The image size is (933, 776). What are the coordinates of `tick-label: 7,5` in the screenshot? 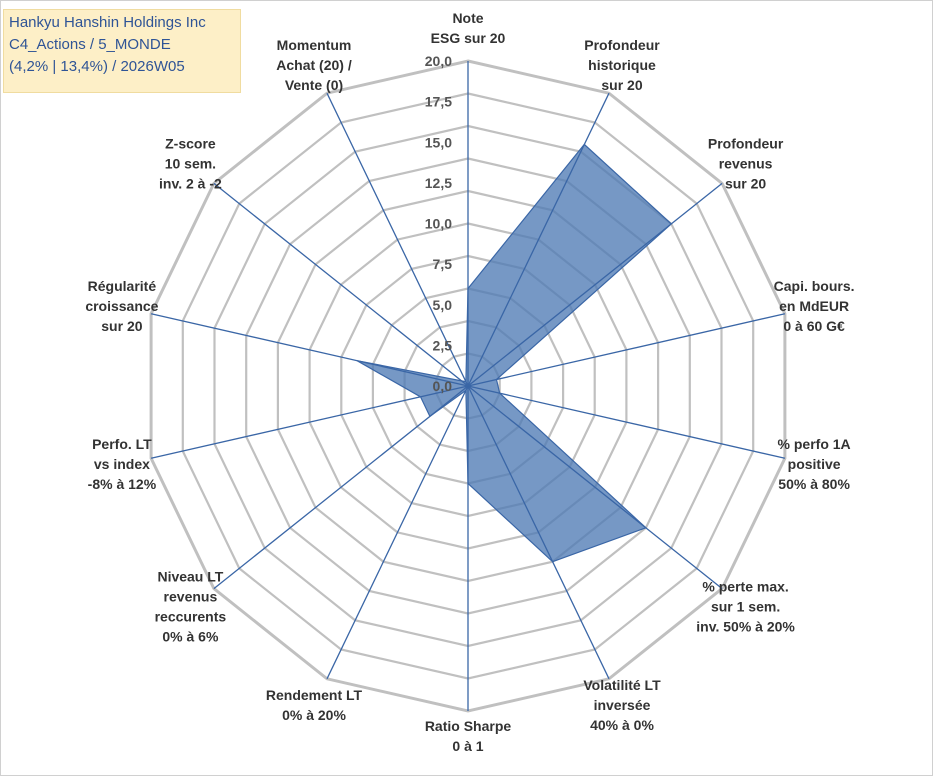 It's located at (443, 264).